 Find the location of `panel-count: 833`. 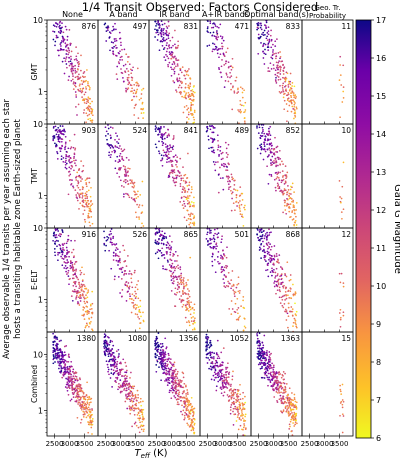

panel-count: 833 is located at coordinates (293, 26).